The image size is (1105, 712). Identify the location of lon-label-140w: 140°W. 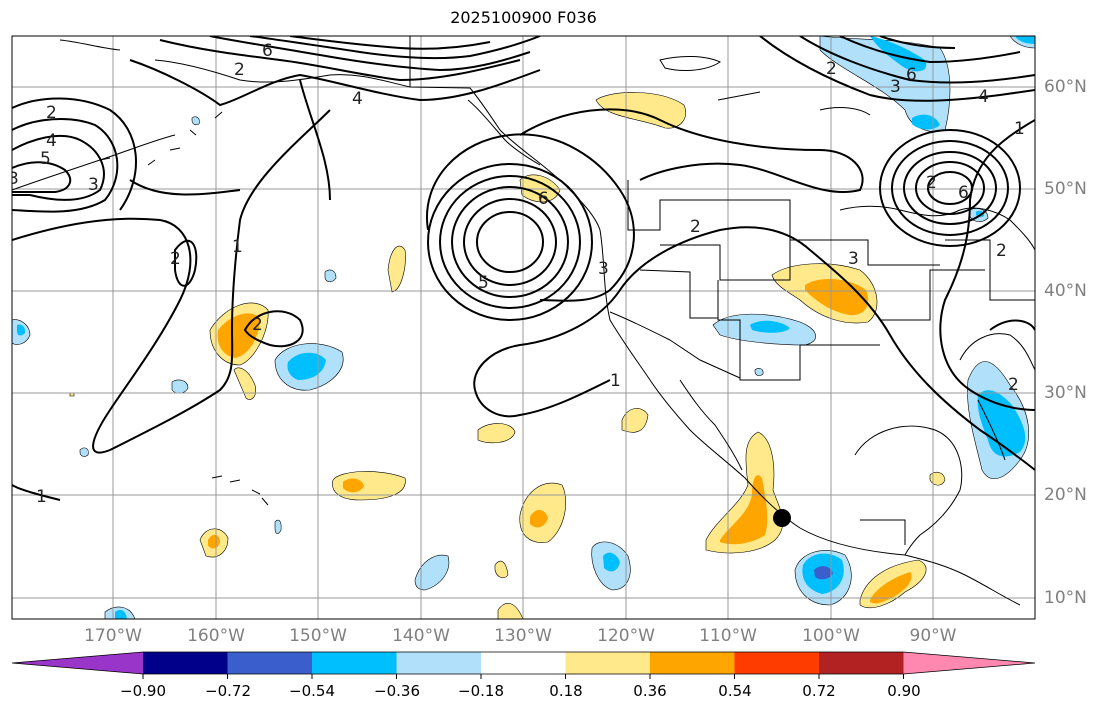
(421, 636).